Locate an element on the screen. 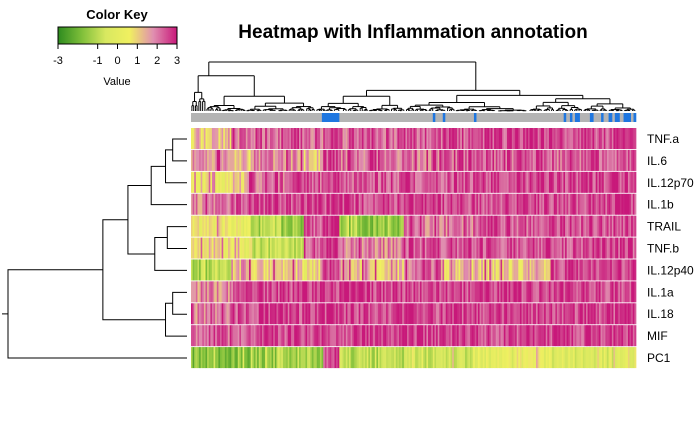 The height and width of the screenshot is (437, 700). column-dendrogram is located at coordinates (413, 86).